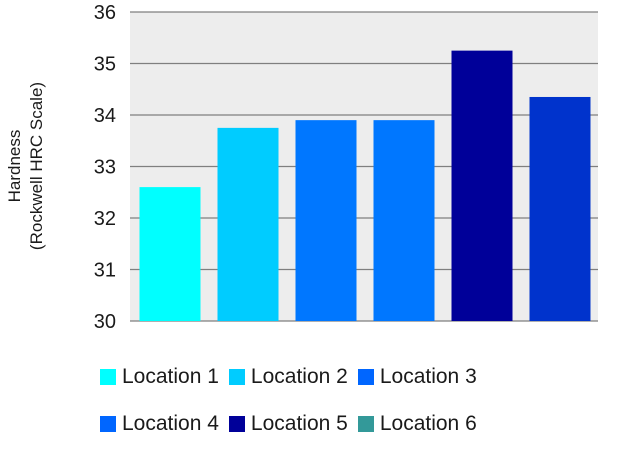 The width and height of the screenshot is (618, 456). I want to click on y-tick-label: 35, so click(105, 65).